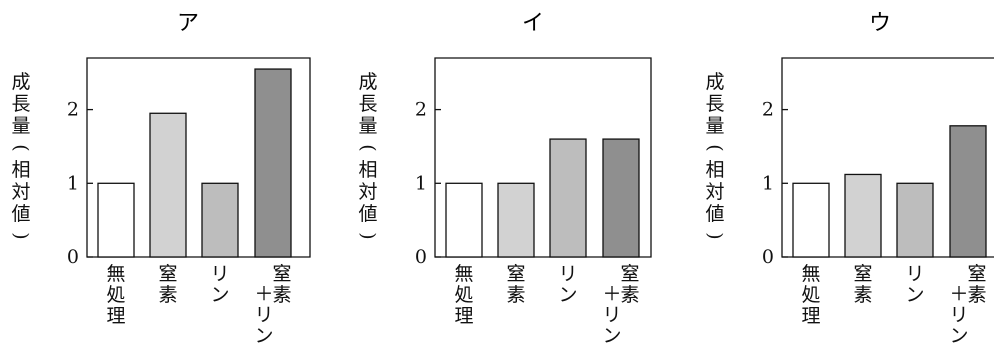  I want to click on chart-title: イ, so click(533, 23).